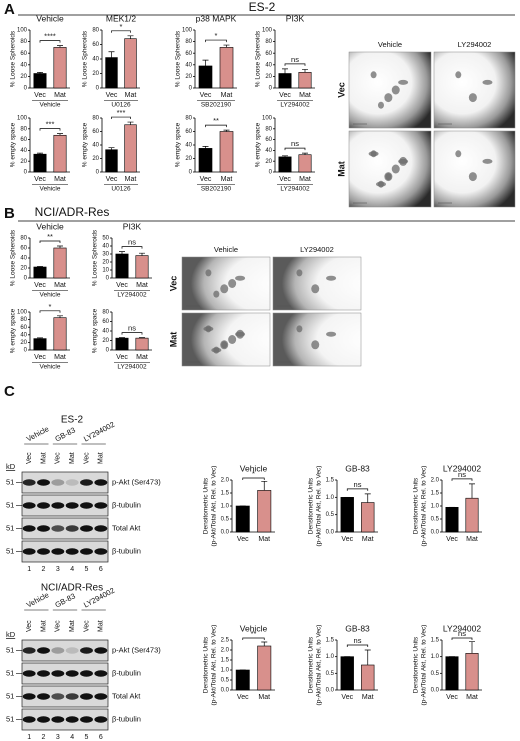 This screenshot has width=520, height=741. I want to click on band-label: Total Akt, so click(126, 695).